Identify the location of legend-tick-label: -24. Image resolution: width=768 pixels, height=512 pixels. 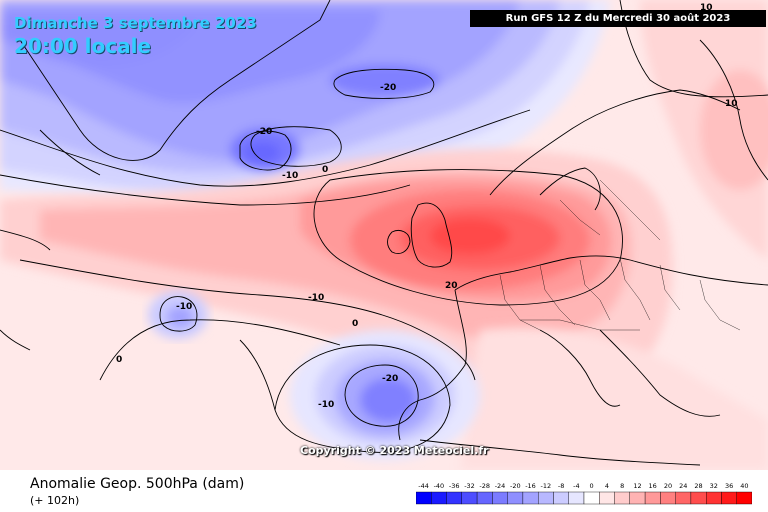
(500, 486).